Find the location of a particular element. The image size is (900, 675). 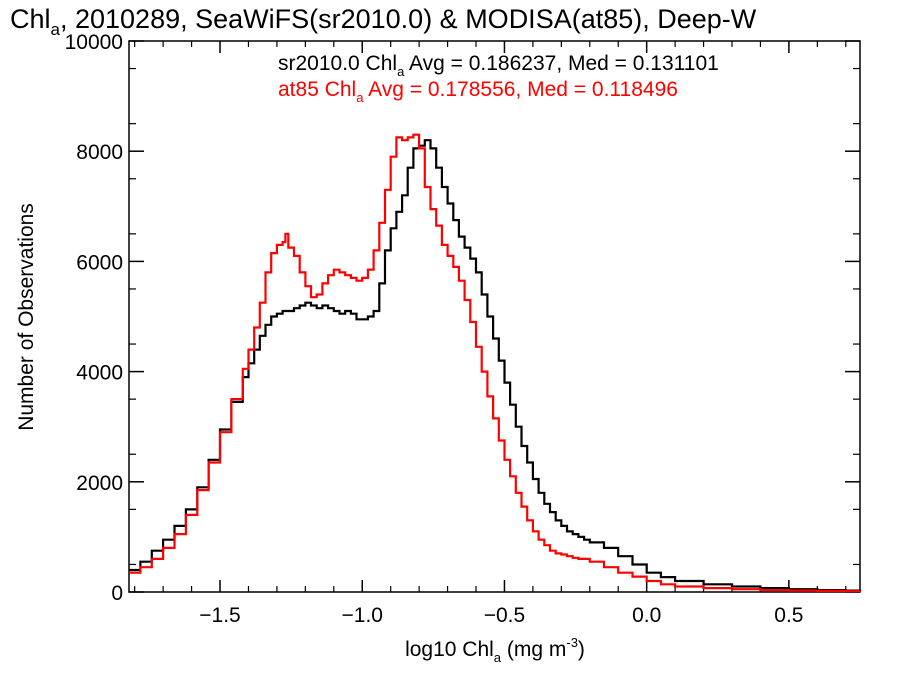

y-tick-label: 0 is located at coordinates (117, 593).